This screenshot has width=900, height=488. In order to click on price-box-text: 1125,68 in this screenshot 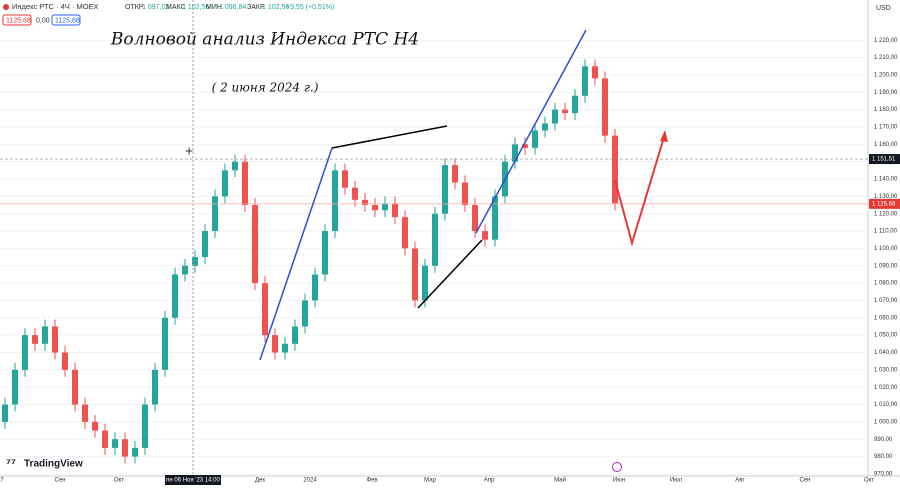, I will do `click(67, 20)`.